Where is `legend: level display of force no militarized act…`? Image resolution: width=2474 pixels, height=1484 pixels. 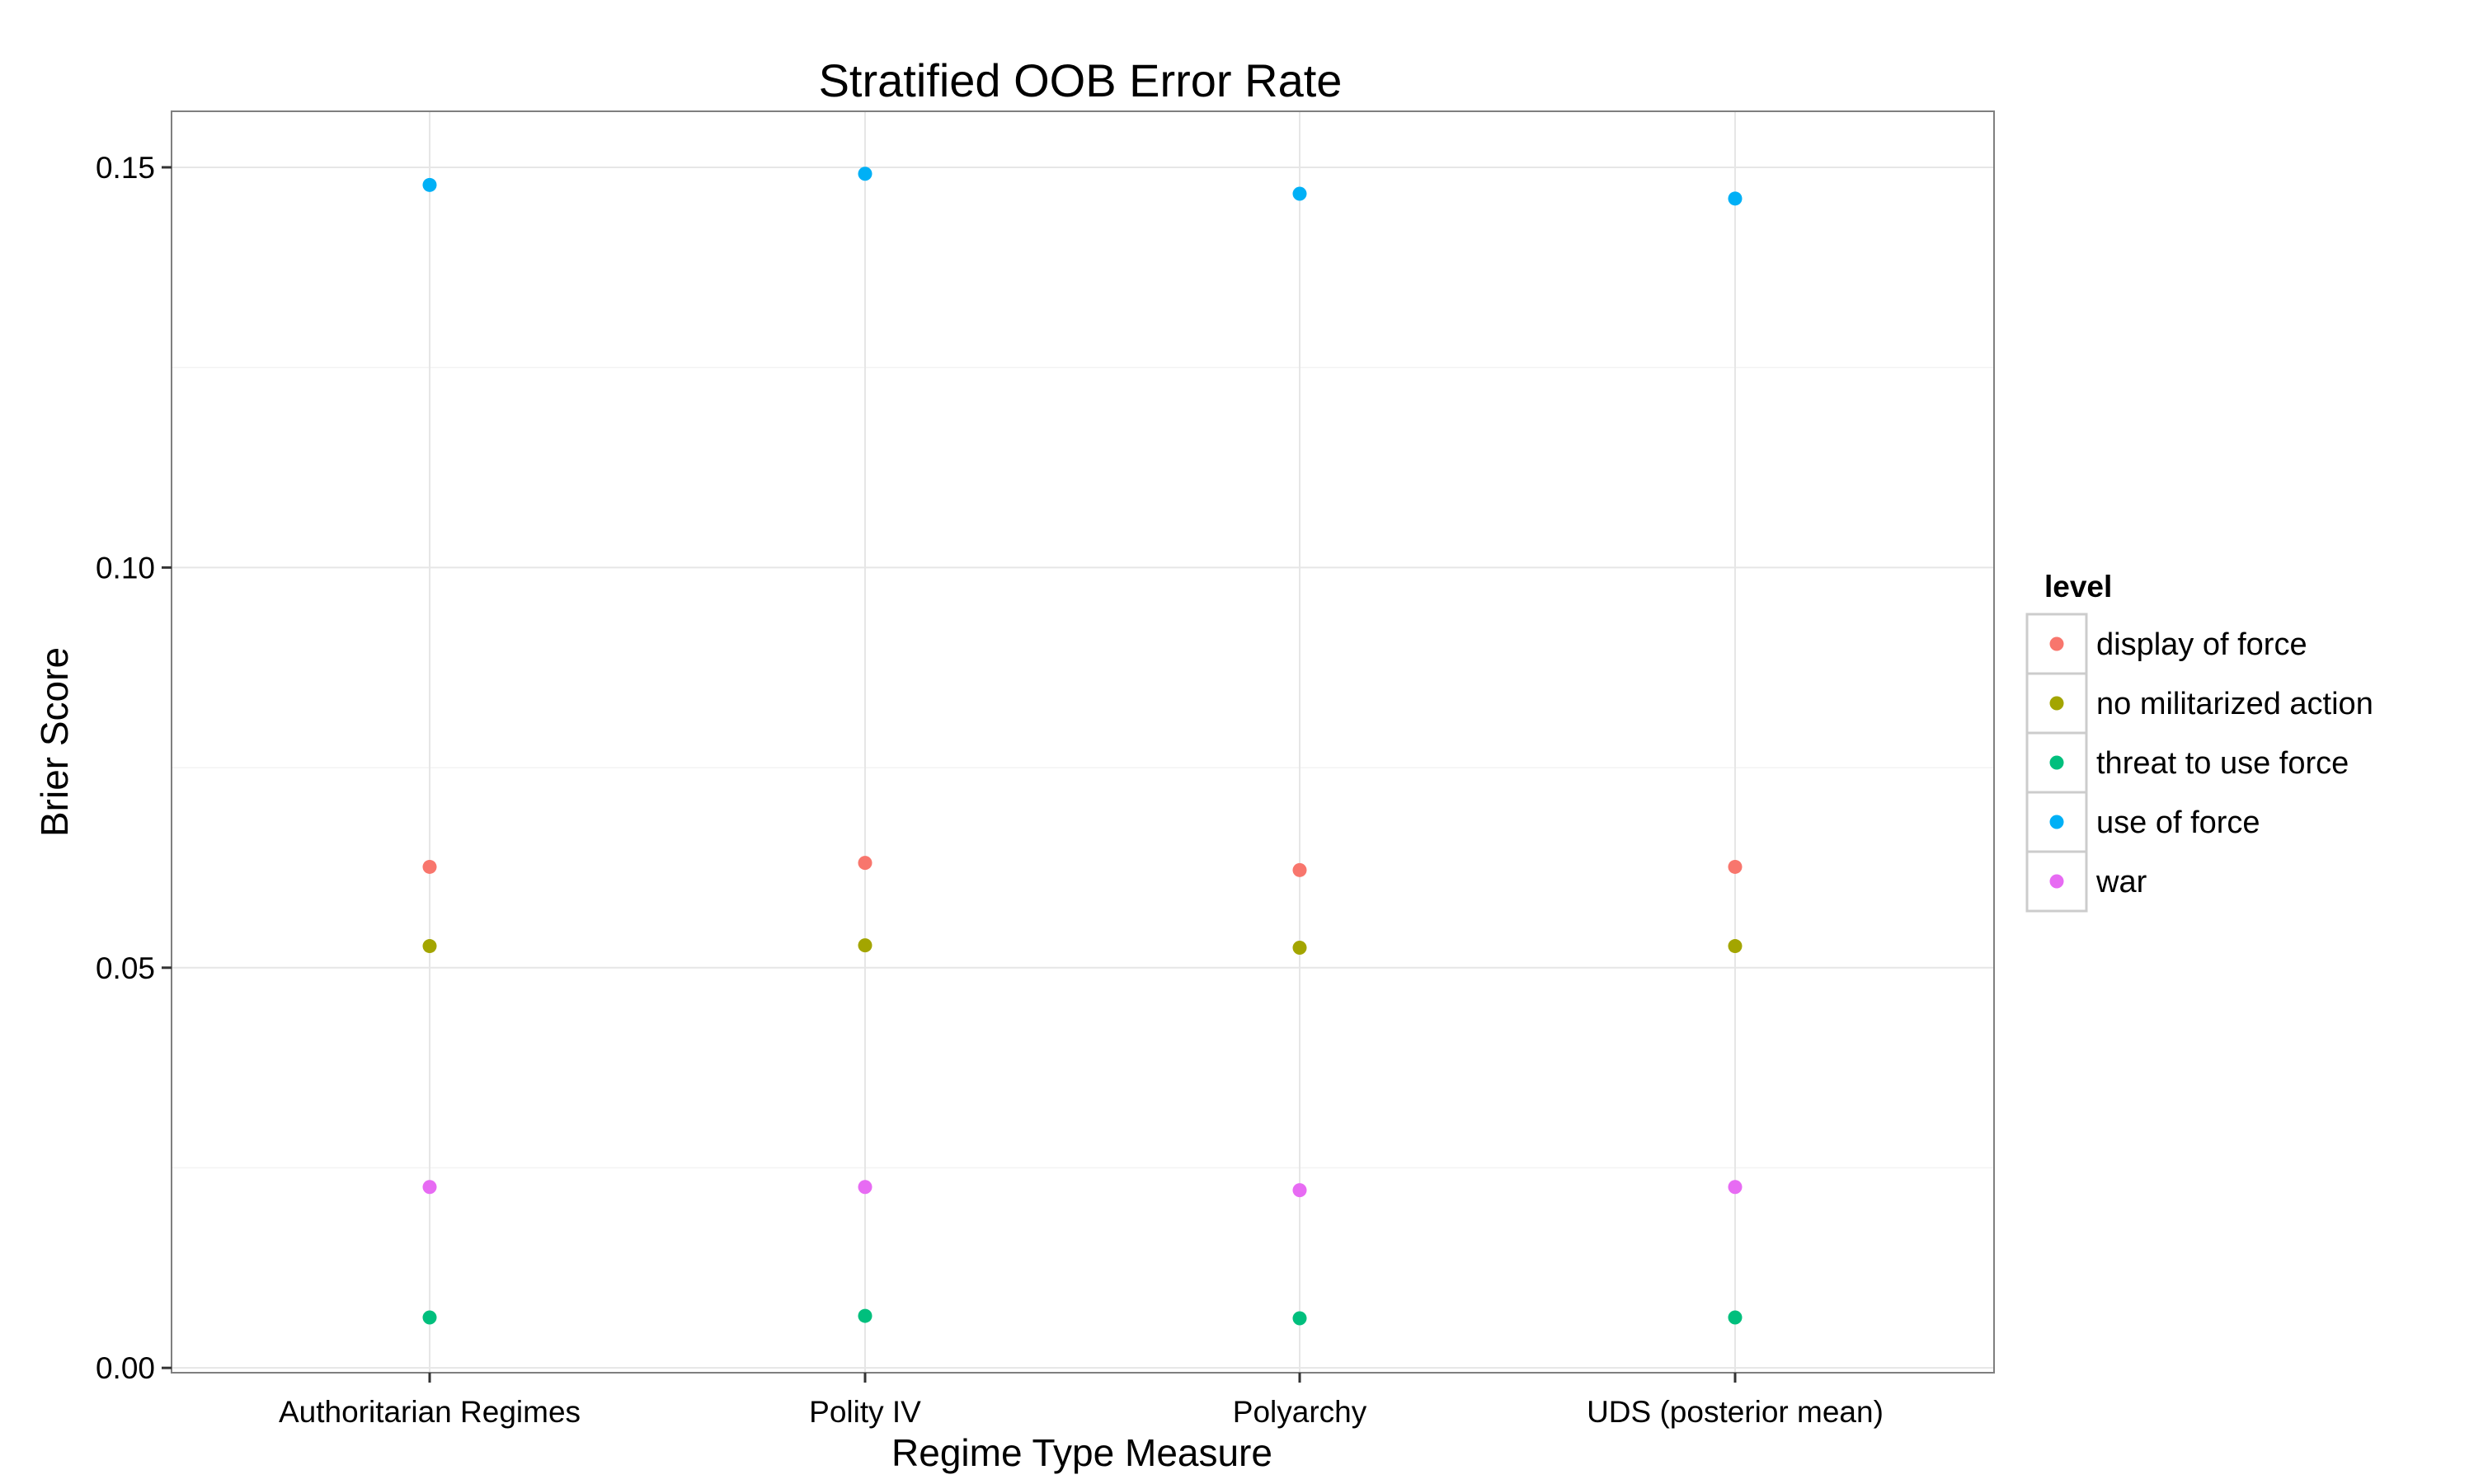
legend: level display of force no militarized act… is located at coordinates (2199, 741).